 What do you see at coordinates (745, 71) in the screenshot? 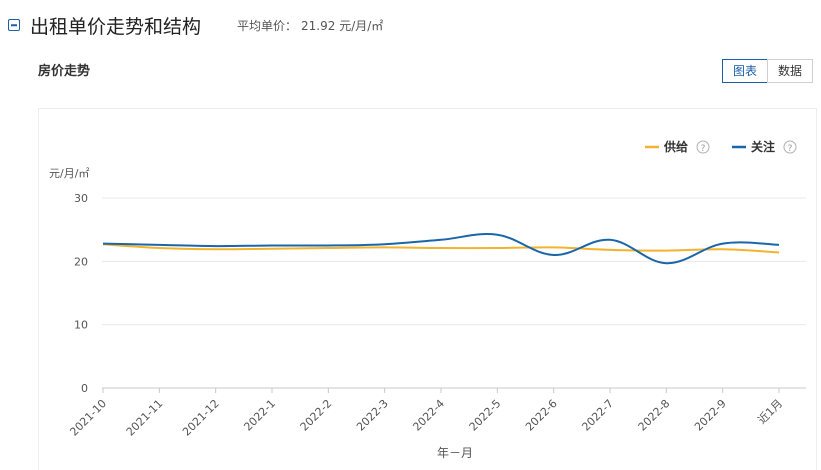
I see `chart-view-button: 图表` at bounding box center [745, 71].